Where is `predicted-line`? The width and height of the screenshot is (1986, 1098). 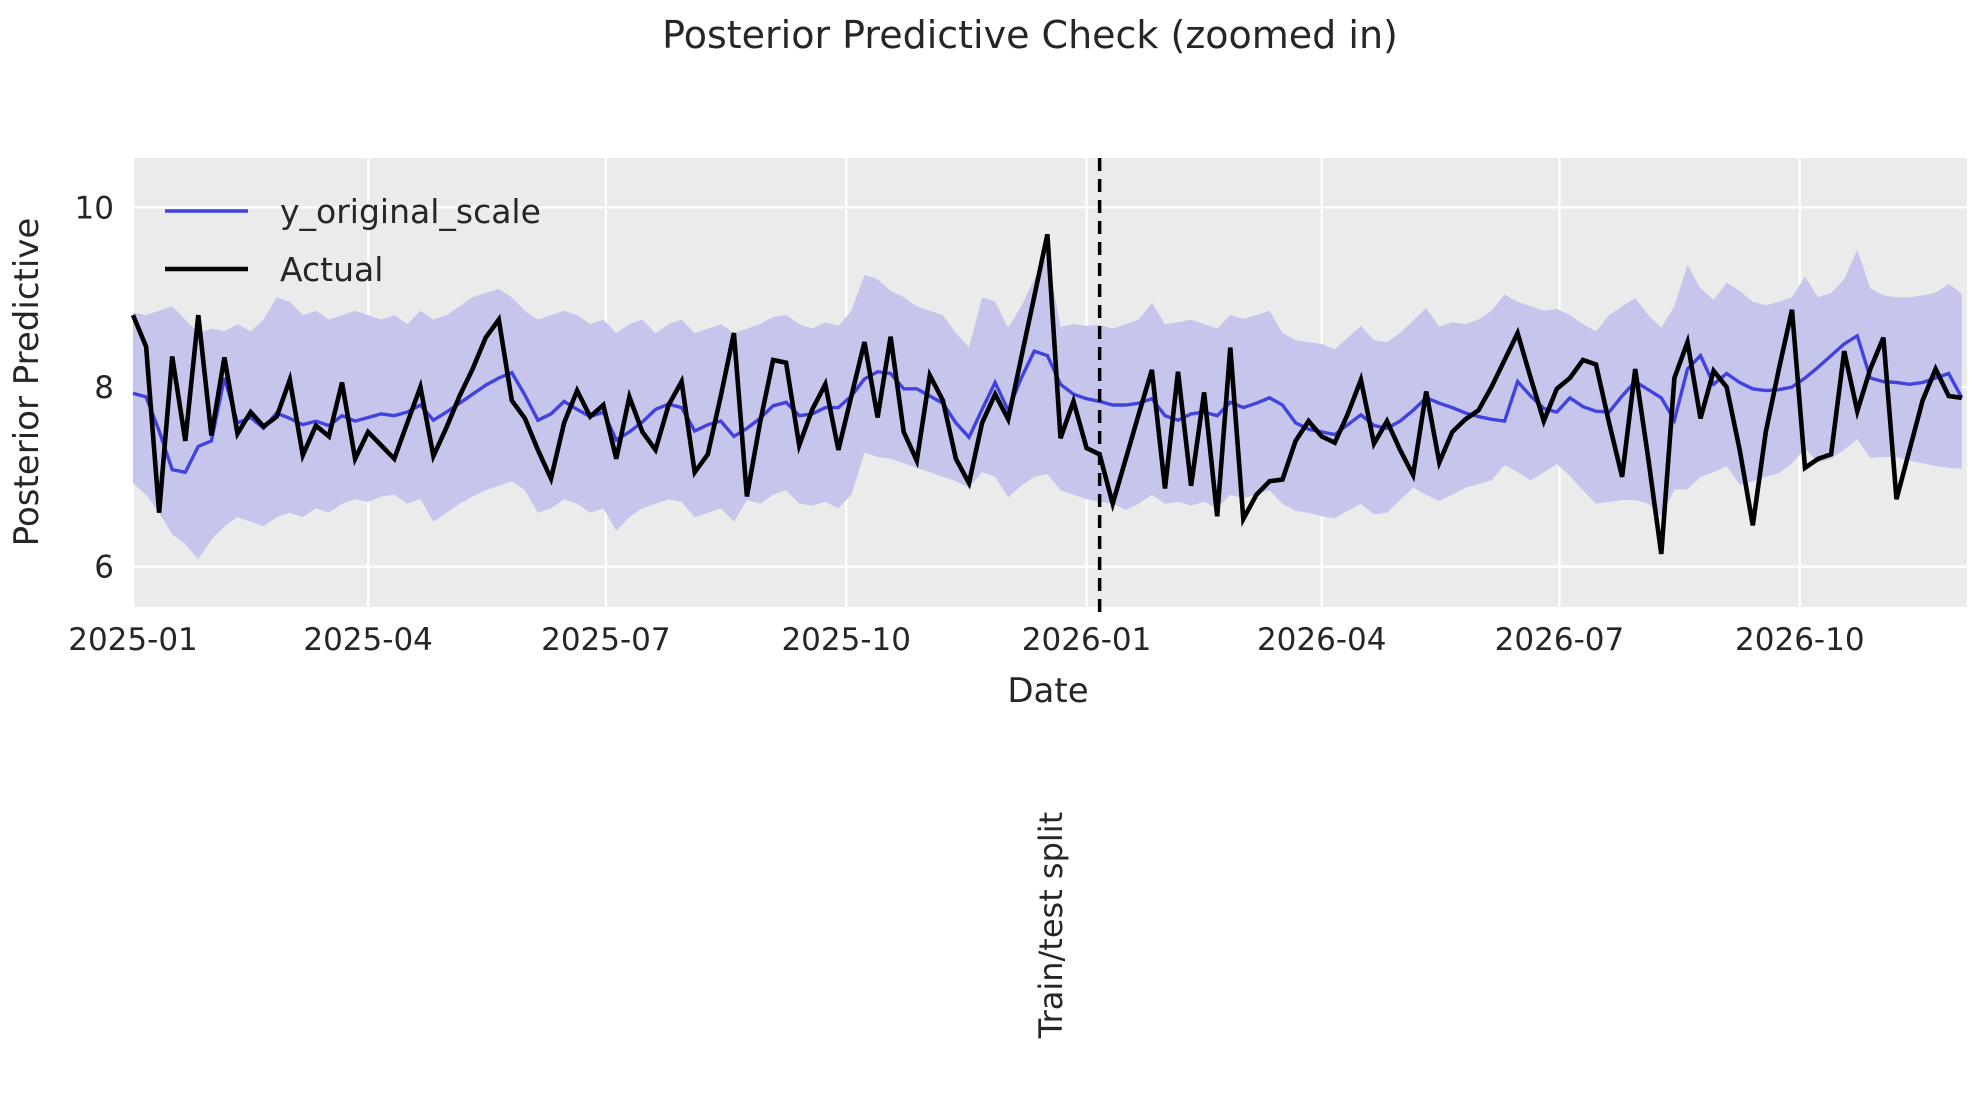
predicted-line is located at coordinates (1048, 404).